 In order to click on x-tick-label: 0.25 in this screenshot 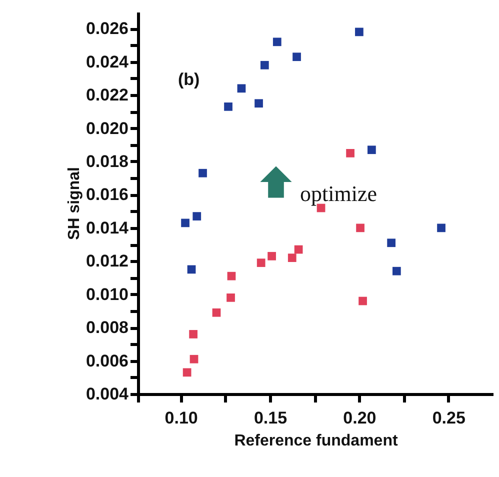, I will do `click(449, 418)`.